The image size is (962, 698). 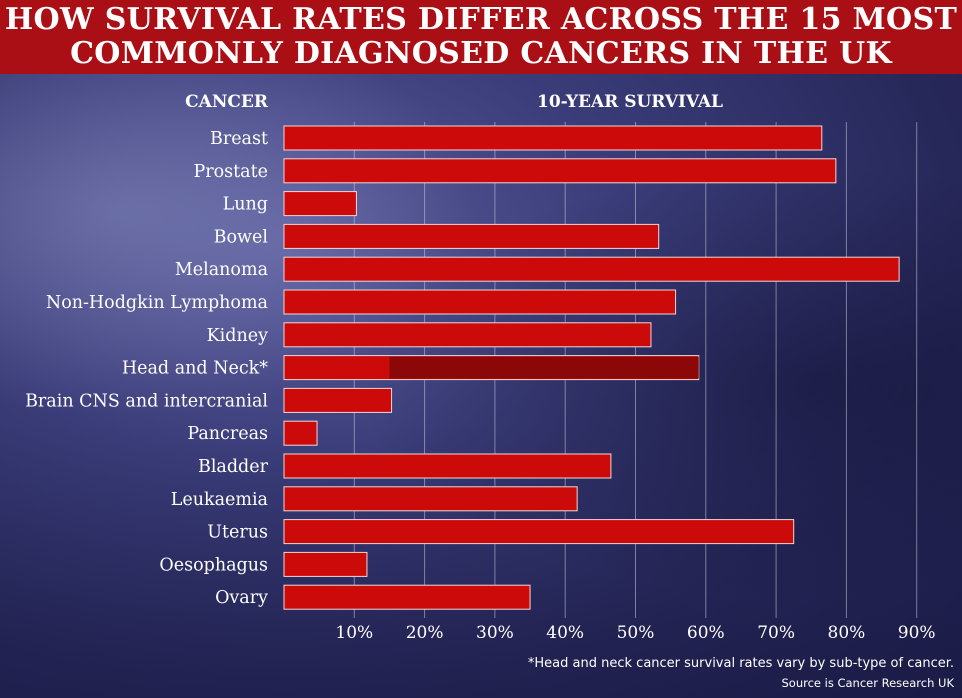 What do you see at coordinates (239, 139) in the screenshot?
I see `category-label-breast: Breast` at bounding box center [239, 139].